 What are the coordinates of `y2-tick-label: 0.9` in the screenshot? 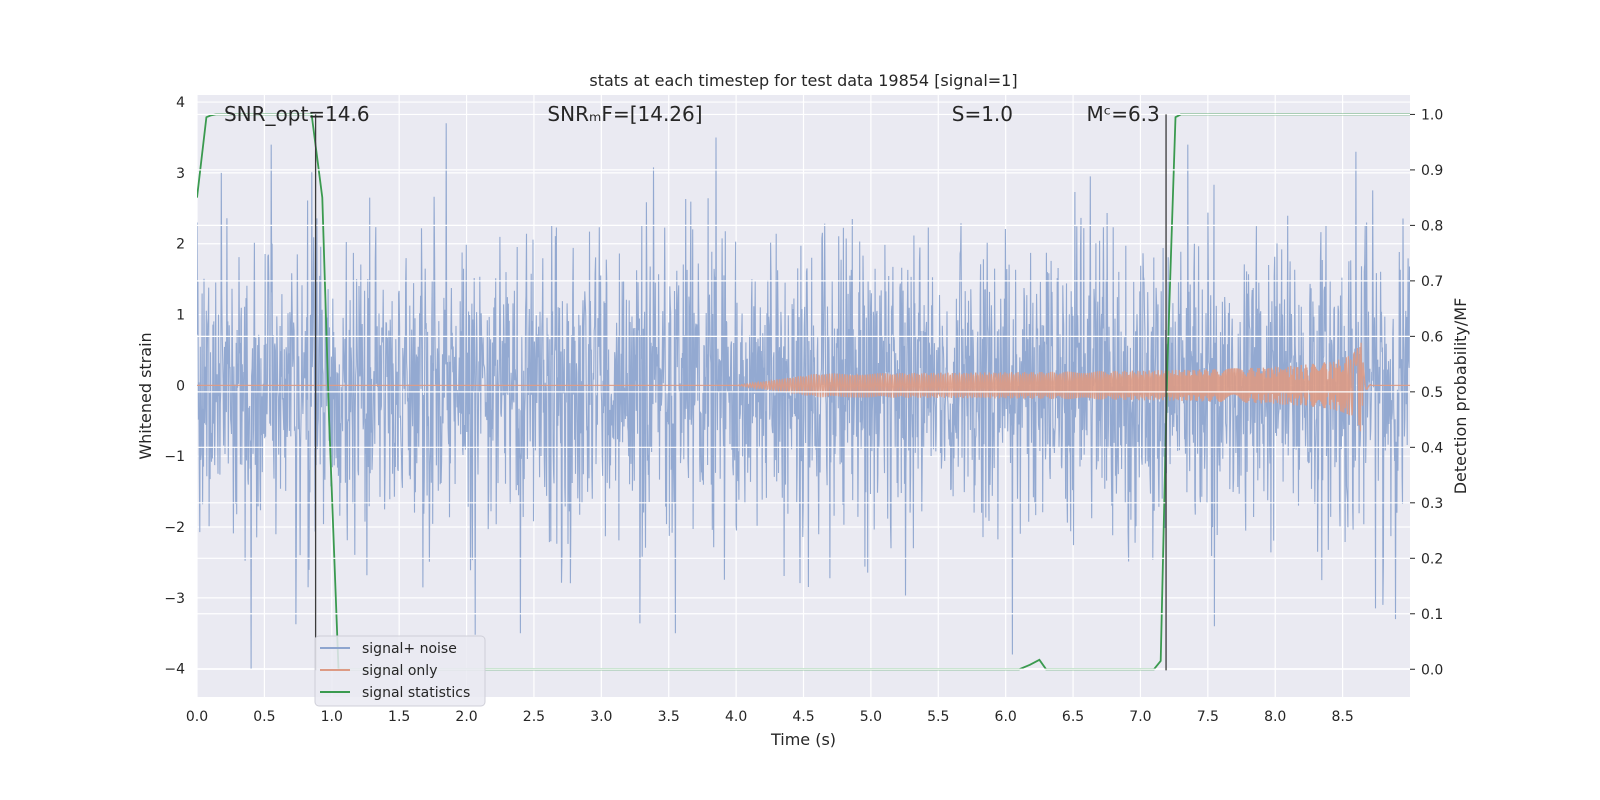 It's located at (1432, 171).